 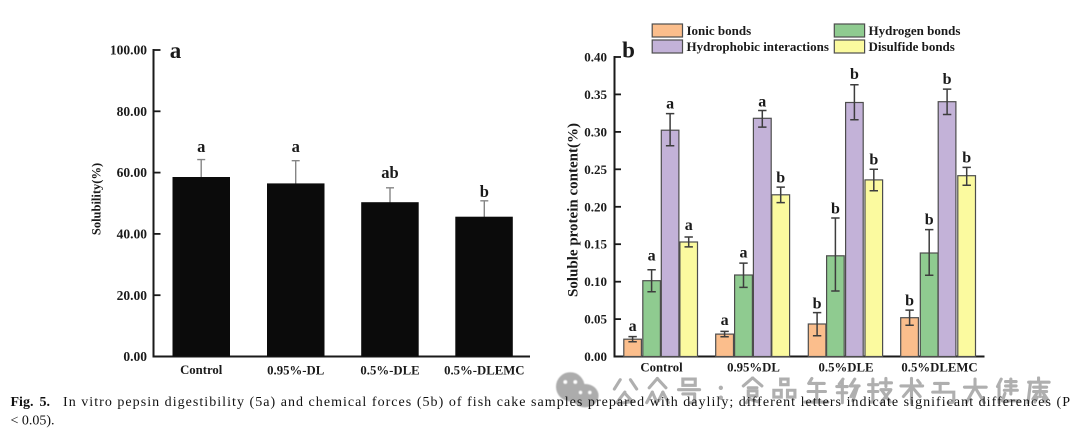 What do you see at coordinates (595, 94) in the screenshot?
I see `svg-text: 0.35` at bounding box center [595, 94].